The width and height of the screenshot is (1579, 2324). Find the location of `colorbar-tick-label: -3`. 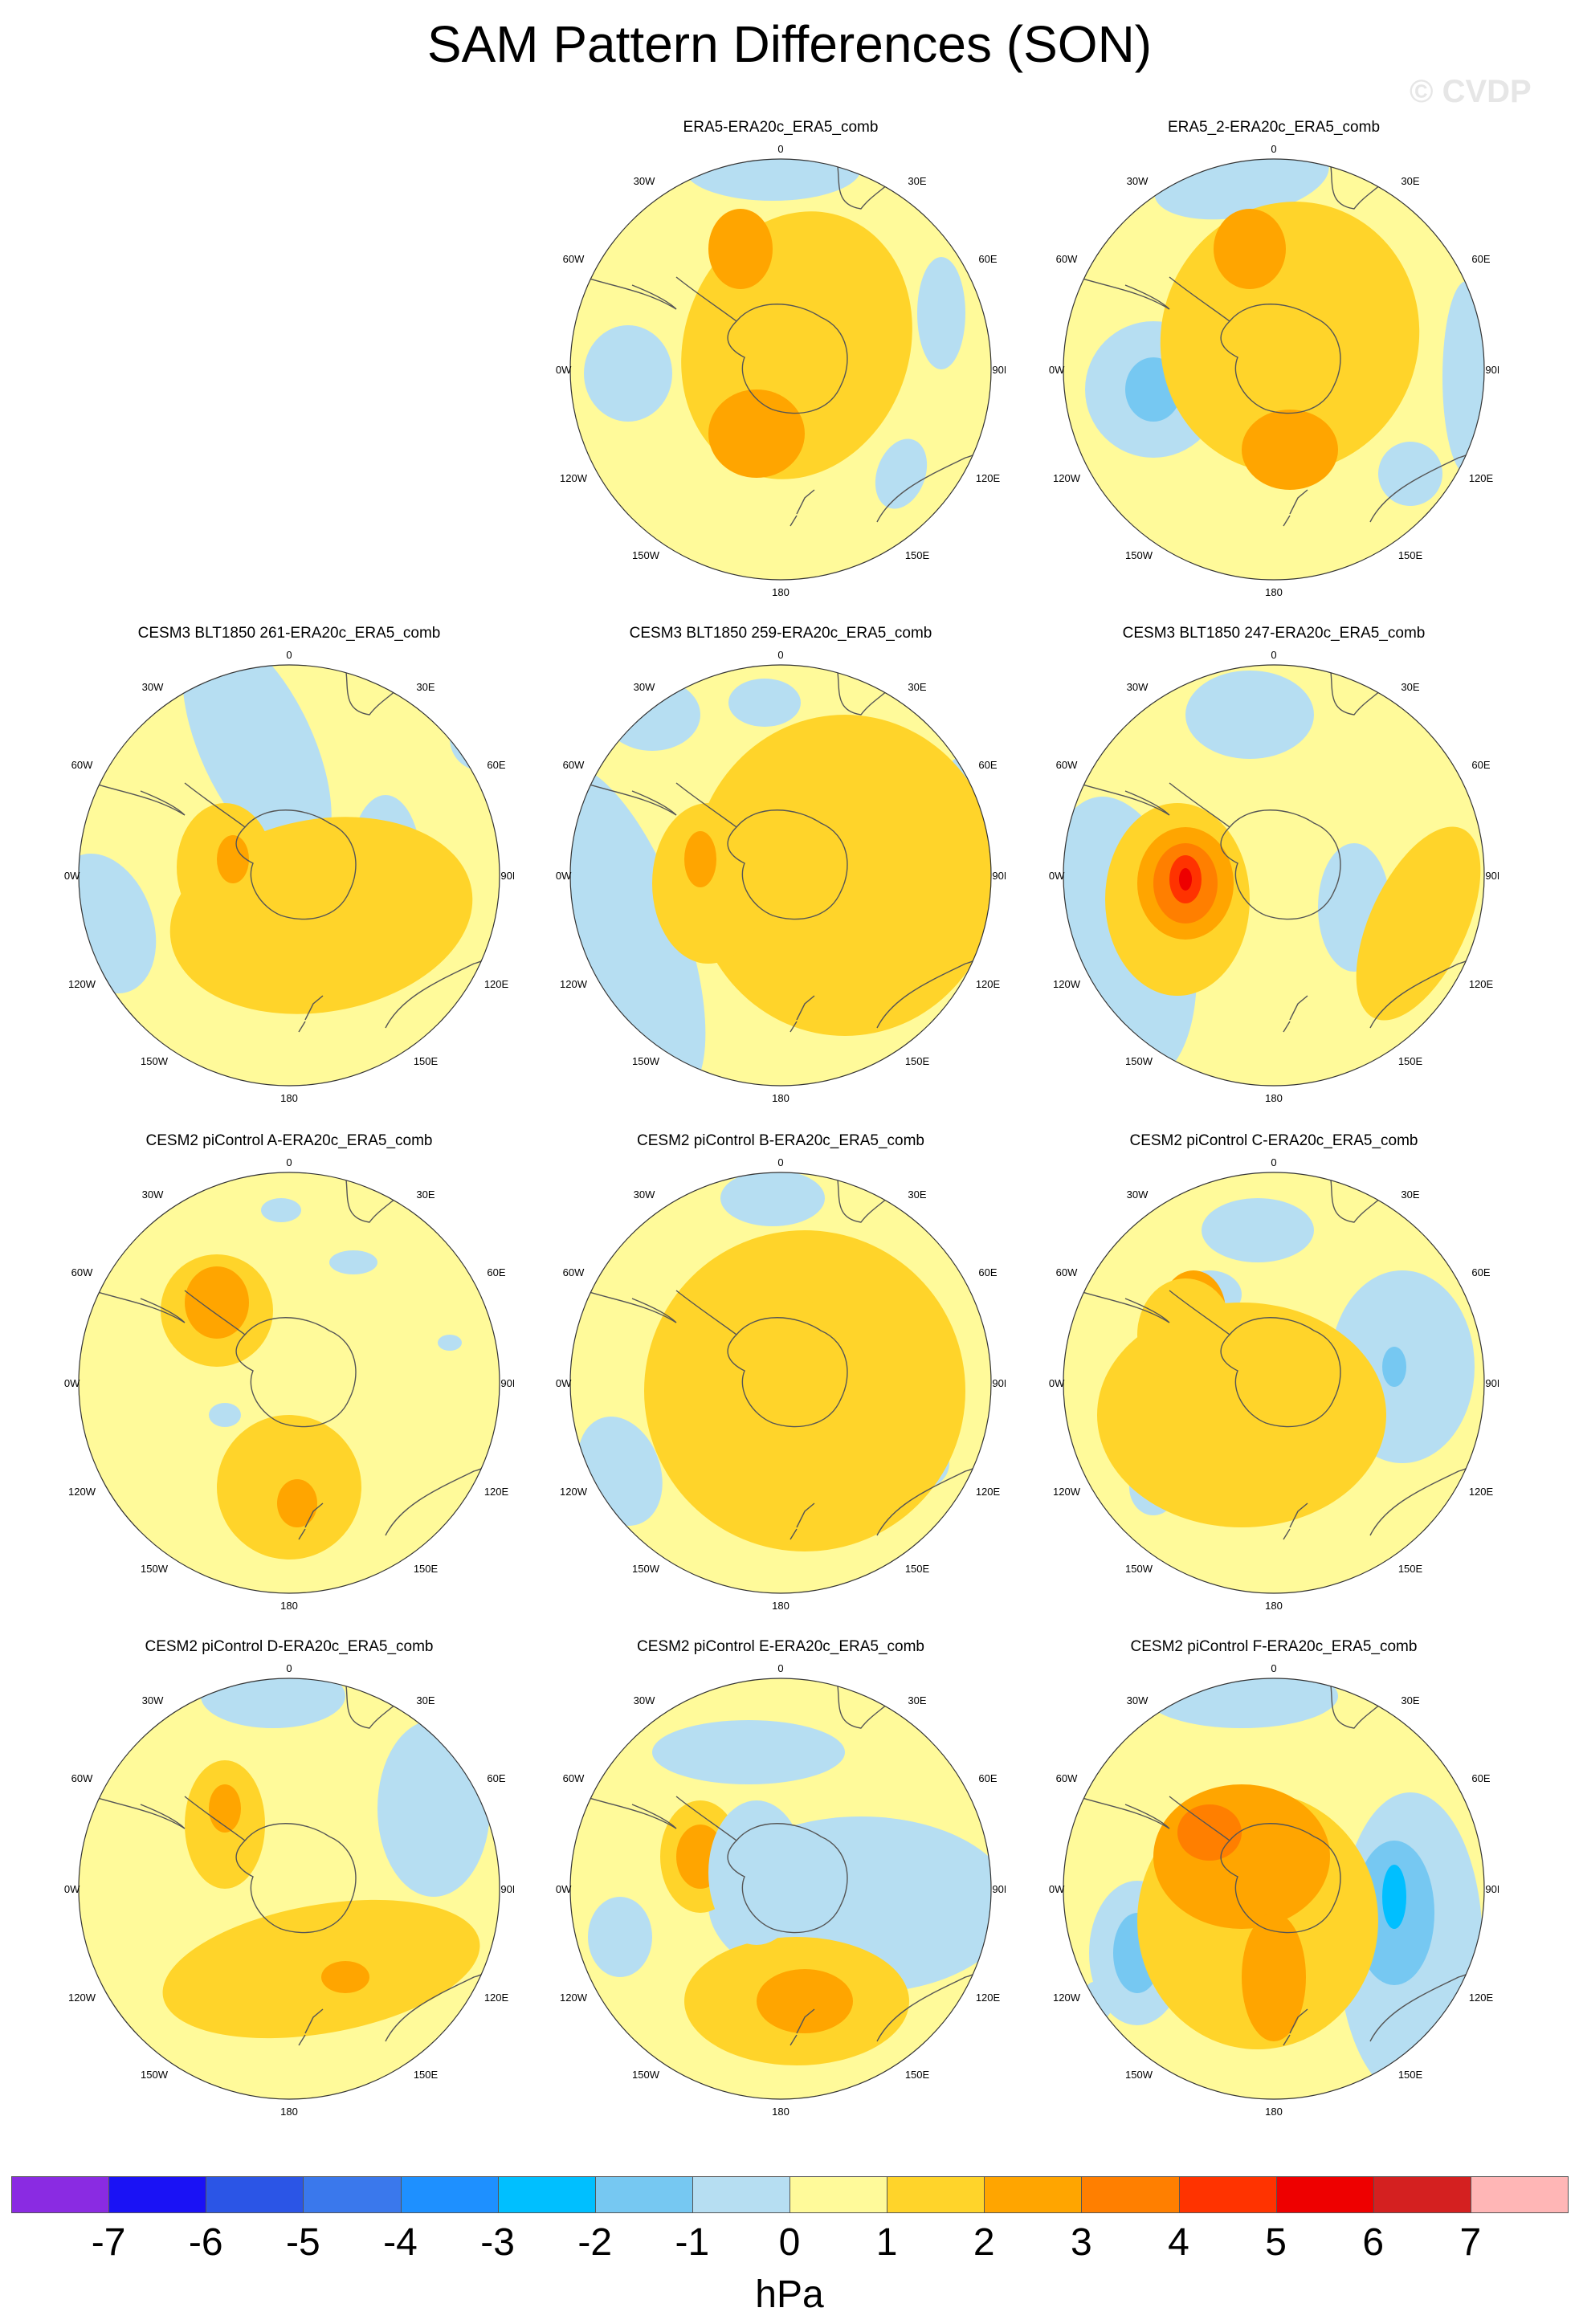

colorbar-tick-label: -3 is located at coordinates (497, 2243).